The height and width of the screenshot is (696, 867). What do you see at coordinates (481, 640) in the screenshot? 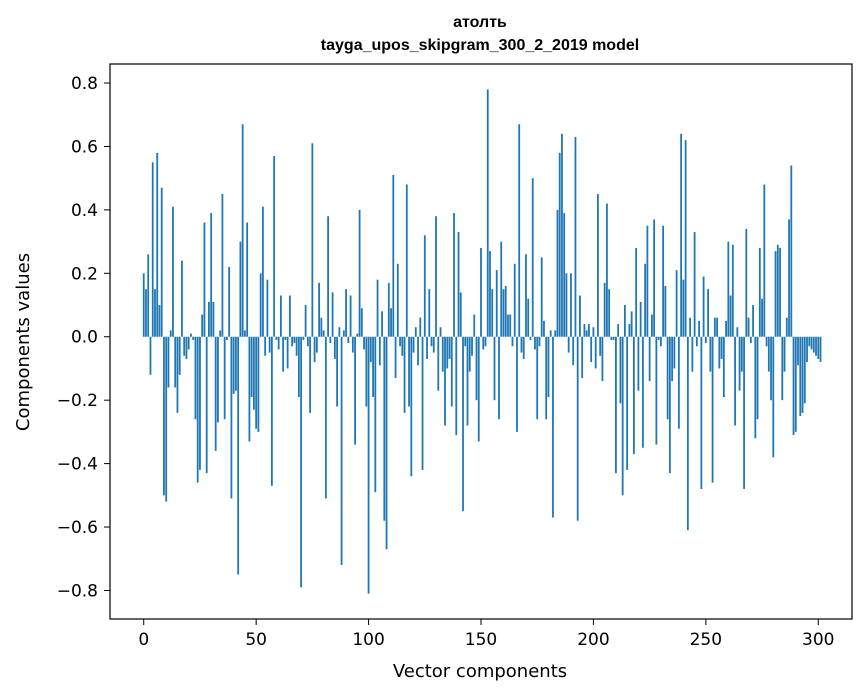
I see `x-tick-label-150: 150` at bounding box center [481, 640].